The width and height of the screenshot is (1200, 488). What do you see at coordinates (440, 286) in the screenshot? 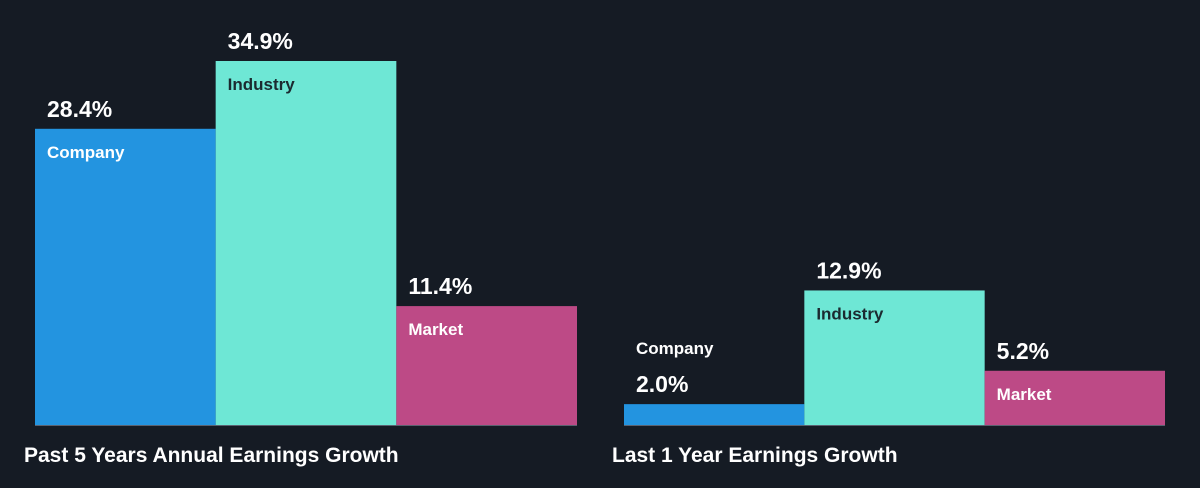
I see `value-label-market: 11.4%` at bounding box center [440, 286].